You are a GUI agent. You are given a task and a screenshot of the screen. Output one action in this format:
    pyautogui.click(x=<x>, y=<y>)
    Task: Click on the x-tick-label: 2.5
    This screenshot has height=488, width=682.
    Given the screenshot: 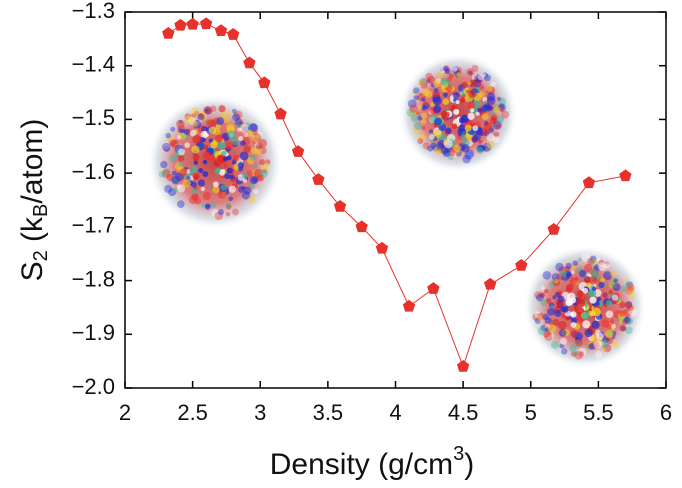 What is the action you would take?
    pyautogui.click(x=192, y=412)
    